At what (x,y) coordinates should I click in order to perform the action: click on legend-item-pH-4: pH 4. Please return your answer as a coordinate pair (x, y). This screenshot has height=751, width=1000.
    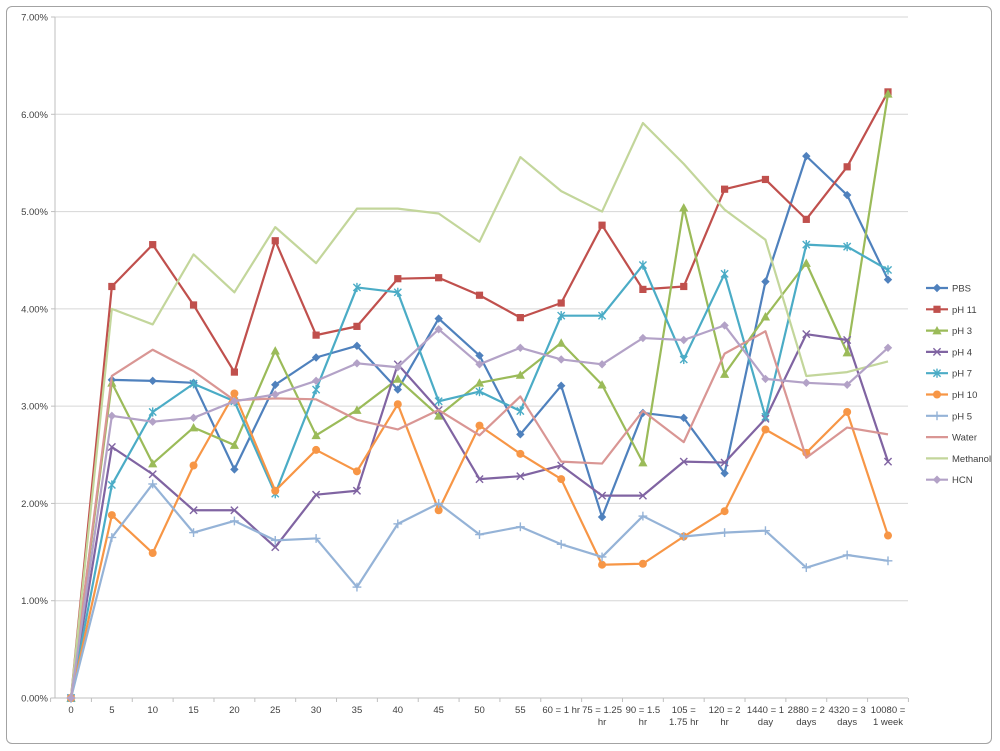
    Looking at the image, I should click on (949, 352).